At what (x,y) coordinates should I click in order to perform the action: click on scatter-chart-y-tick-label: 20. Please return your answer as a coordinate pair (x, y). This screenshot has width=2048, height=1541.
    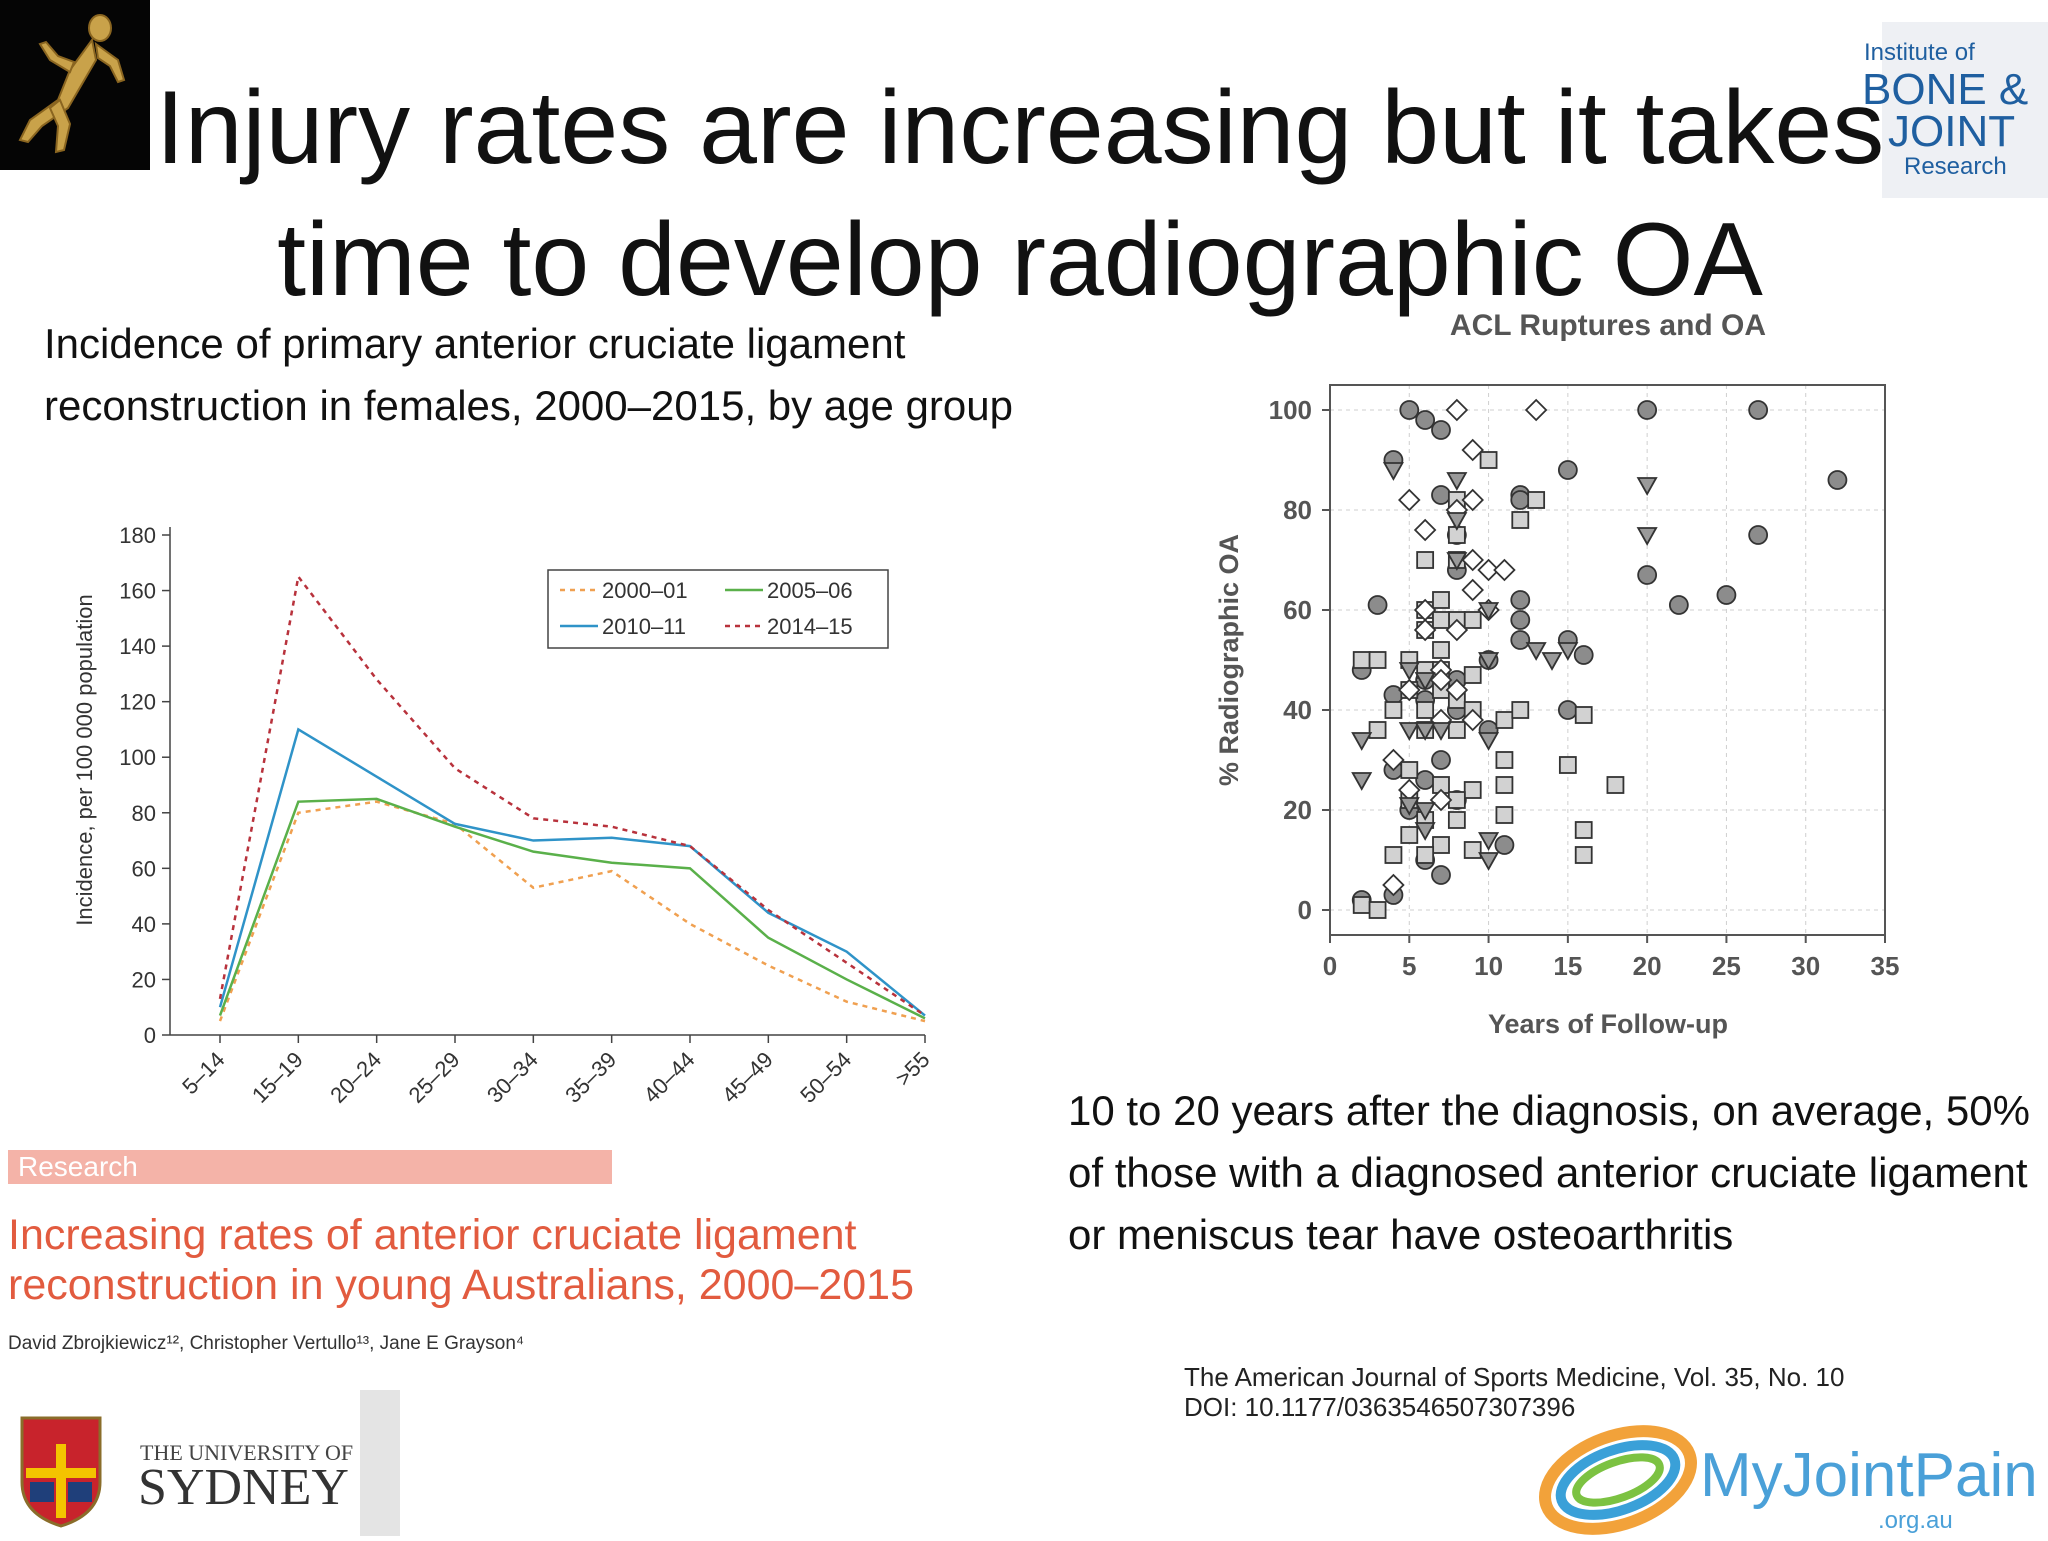
    Looking at the image, I should click on (1297, 810).